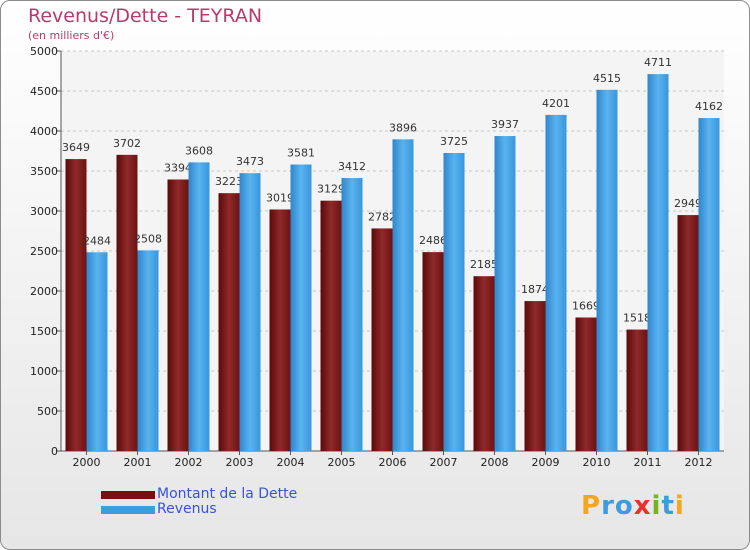  Describe the element at coordinates (342, 462) in the screenshot. I see `x-tick-label: 2005` at that location.